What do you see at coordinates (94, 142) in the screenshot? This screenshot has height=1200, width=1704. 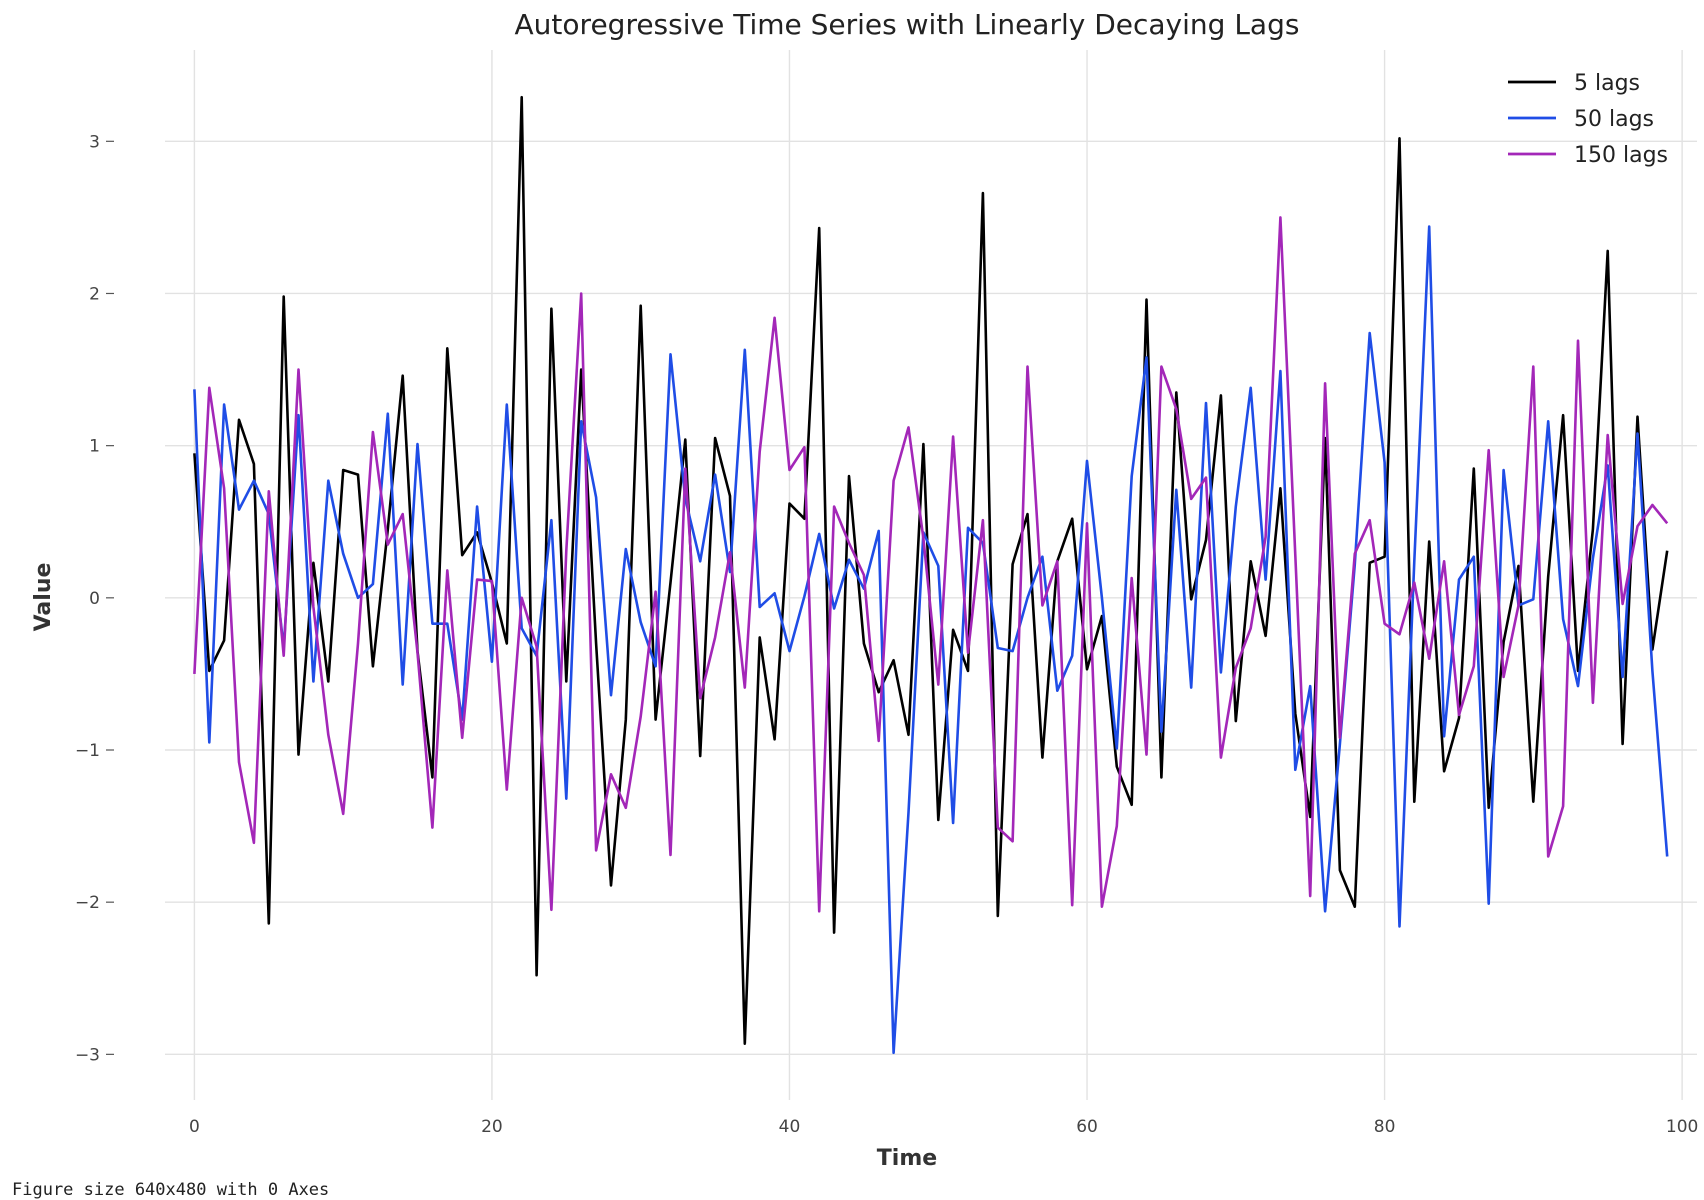 I see `y-tick-label: 3` at bounding box center [94, 142].